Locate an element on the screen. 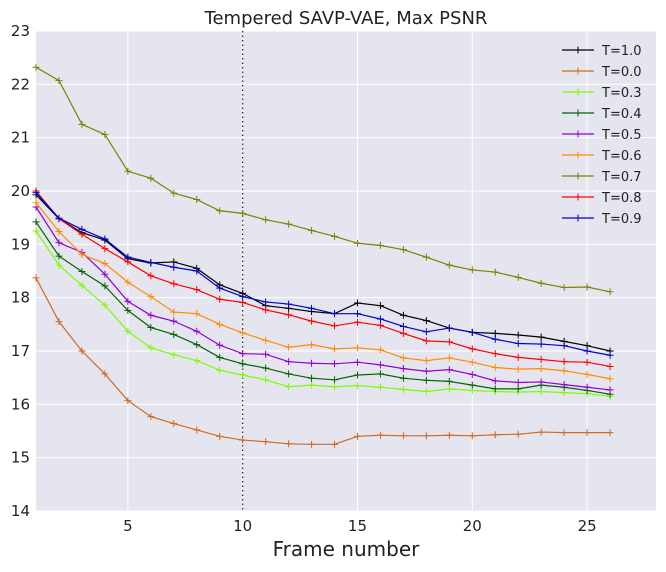  legend-entry: T=0.5 is located at coordinates (602, 135).